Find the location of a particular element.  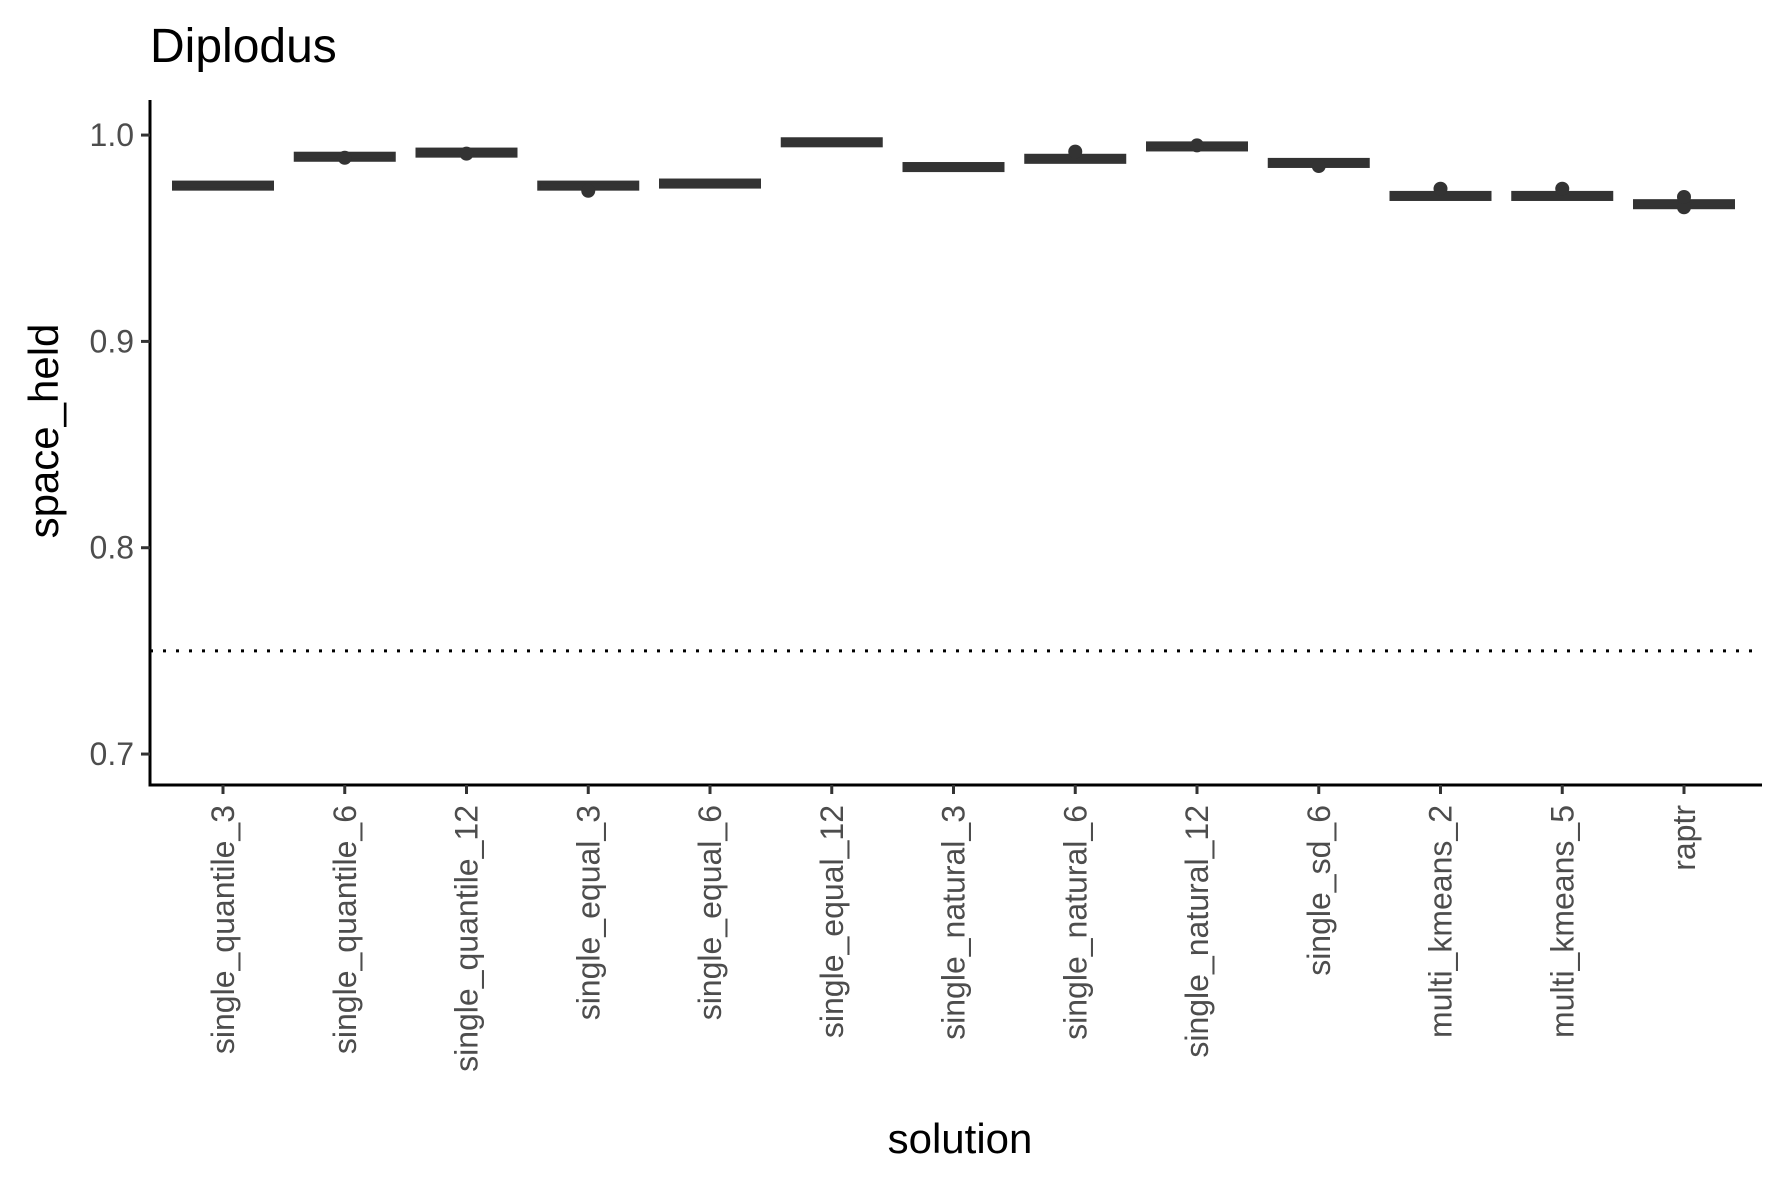

x-tick-label: single_quantile_3 is located at coordinates (223, 929).